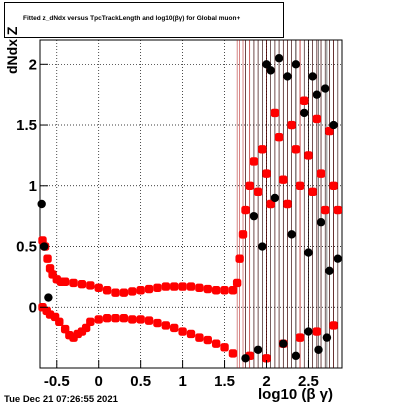 The width and height of the screenshot is (400, 409). I want to click on x-tick-label: 2, so click(266, 381).